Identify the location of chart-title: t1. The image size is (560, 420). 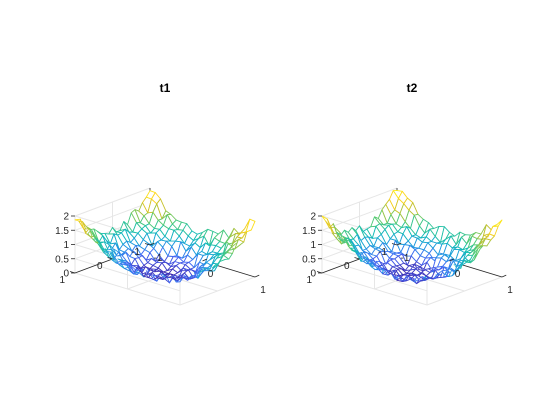
(165, 88).